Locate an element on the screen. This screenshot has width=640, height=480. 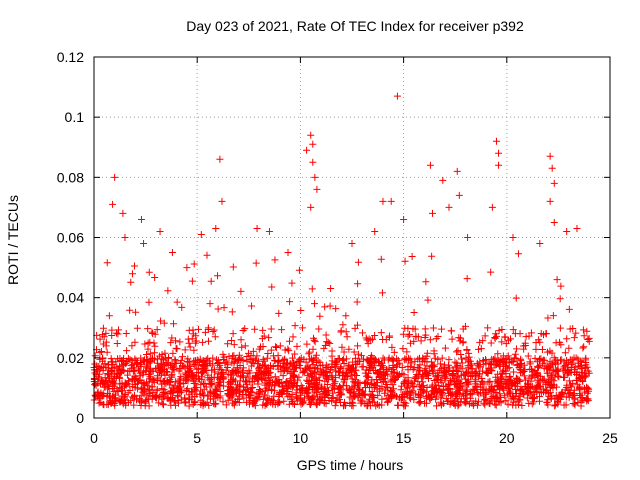
y-tick-label: 0 is located at coordinates (80, 418).